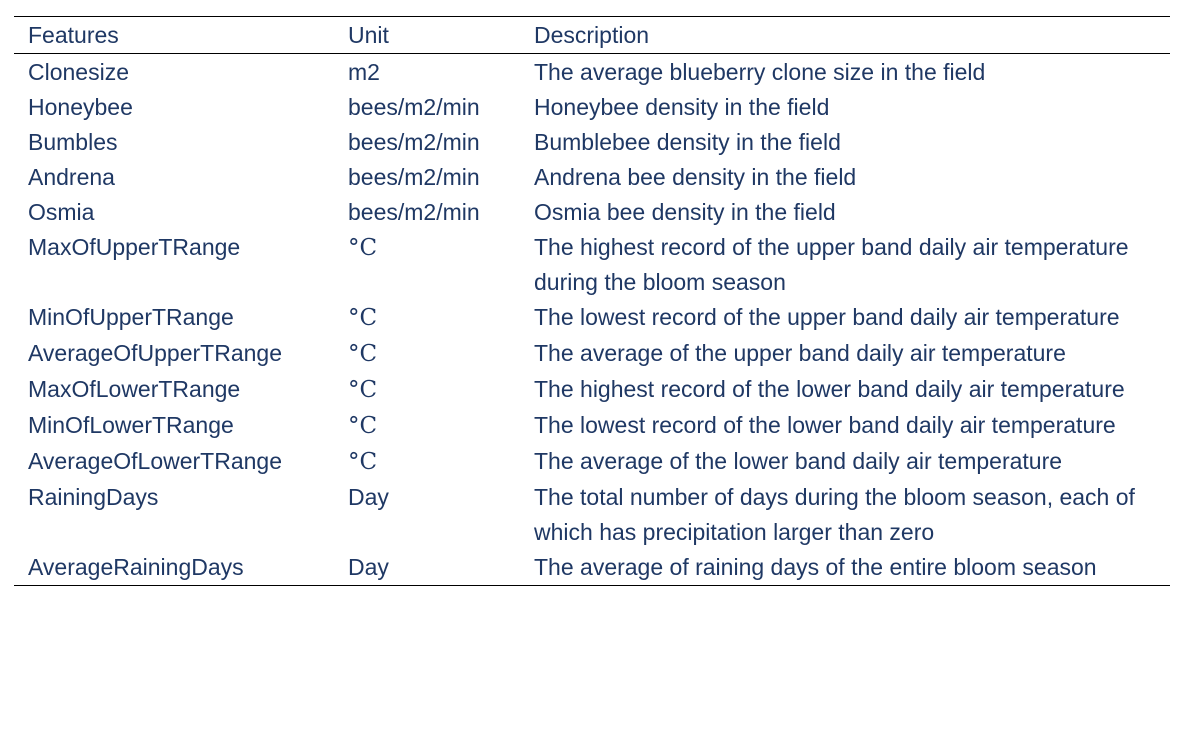  What do you see at coordinates (134, 389) in the screenshot?
I see `feature-cell: MaxOfLowerTRange` at bounding box center [134, 389].